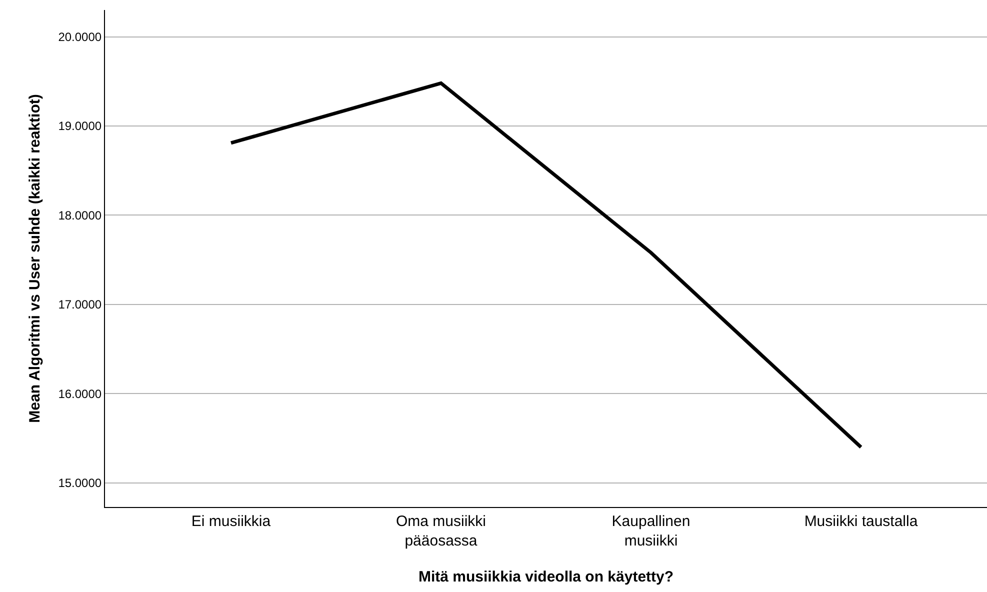 The width and height of the screenshot is (987, 592). Describe the element at coordinates (80, 37) in the screenshot. I see `y-tick-label: 20.0000` at that location.